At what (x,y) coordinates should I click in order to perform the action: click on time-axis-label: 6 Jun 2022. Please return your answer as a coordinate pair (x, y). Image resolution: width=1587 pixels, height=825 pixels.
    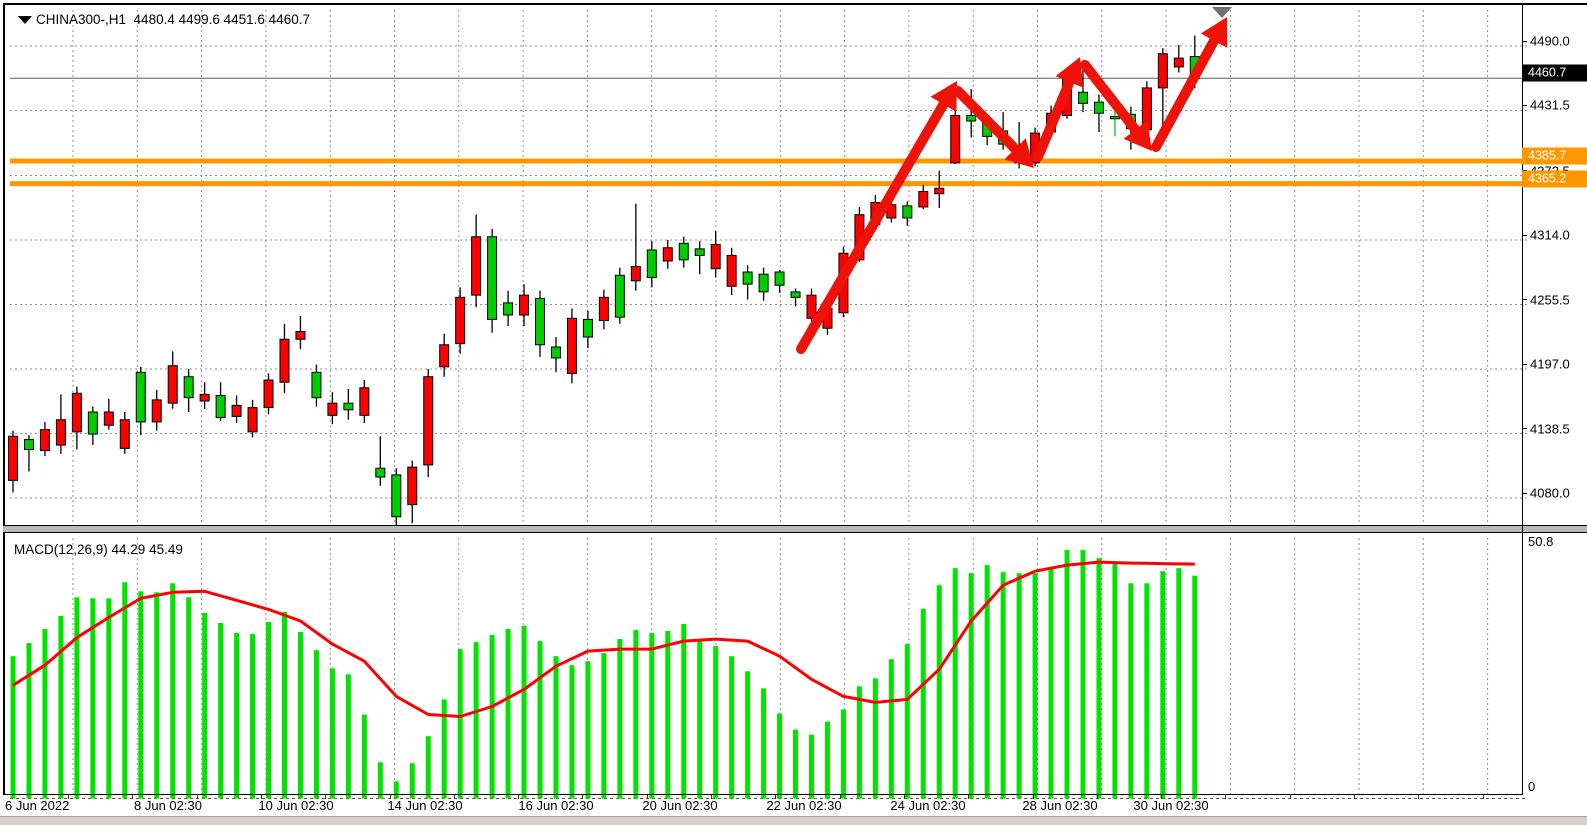
    Looking at the image, I should click on (37, 805).